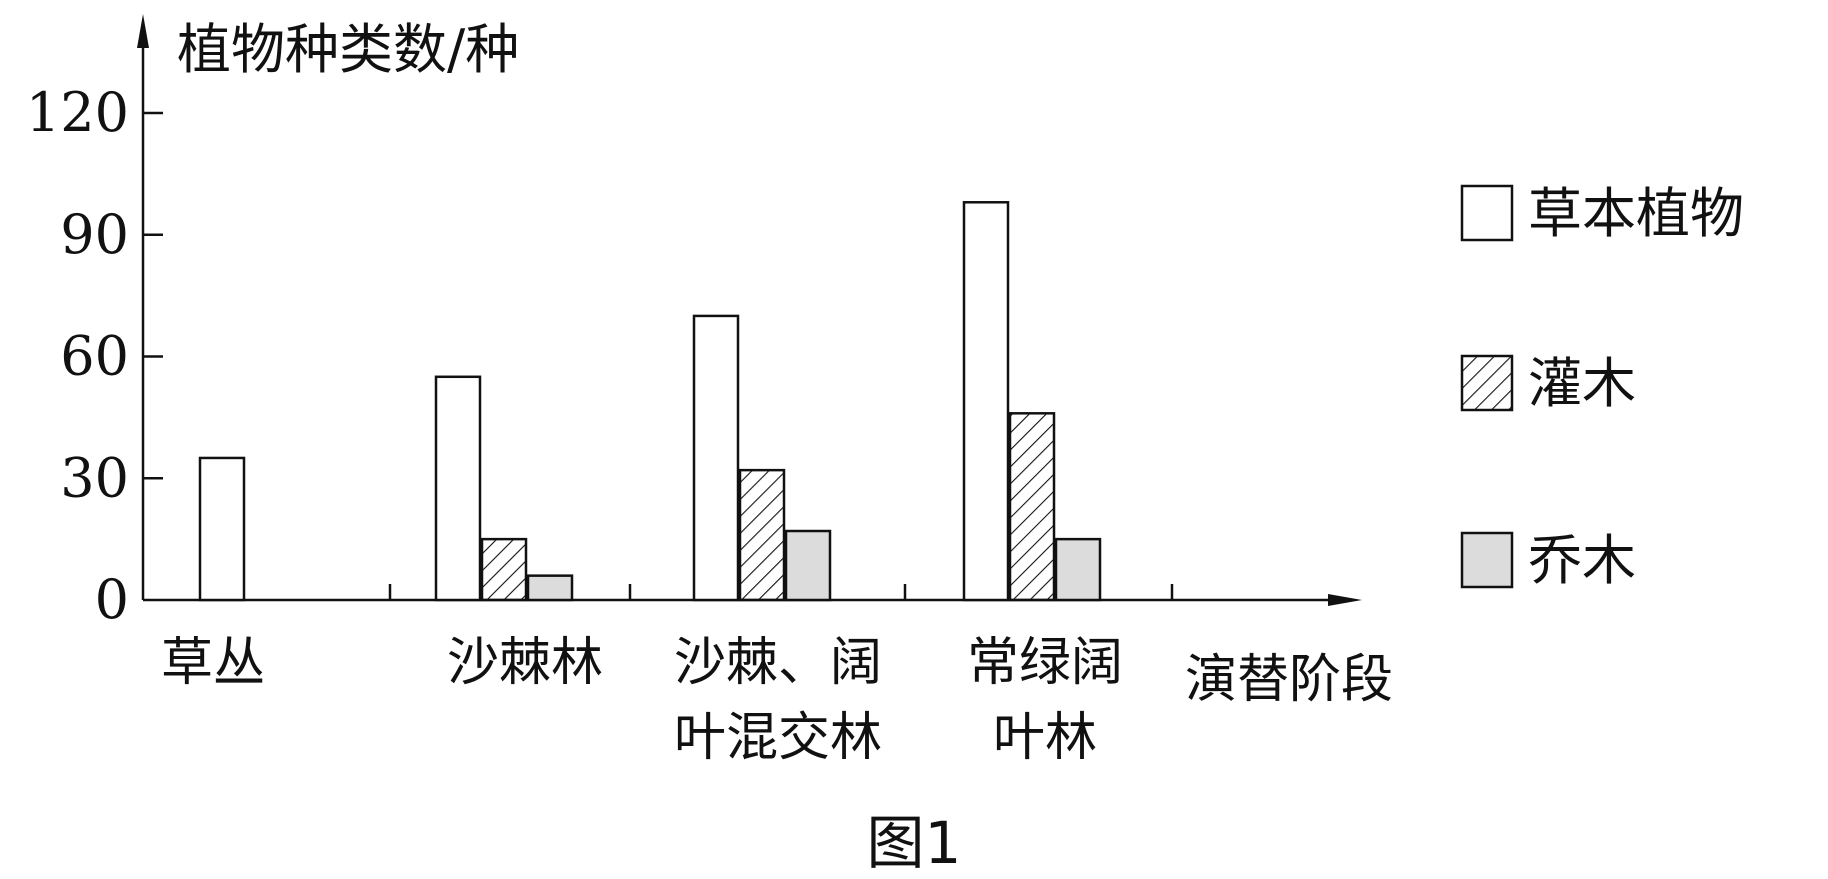  What do you see at coordinates (1582, 560) in the screenshot?
I see `legend-label: 乔木` at bounding box center [1582, 560].